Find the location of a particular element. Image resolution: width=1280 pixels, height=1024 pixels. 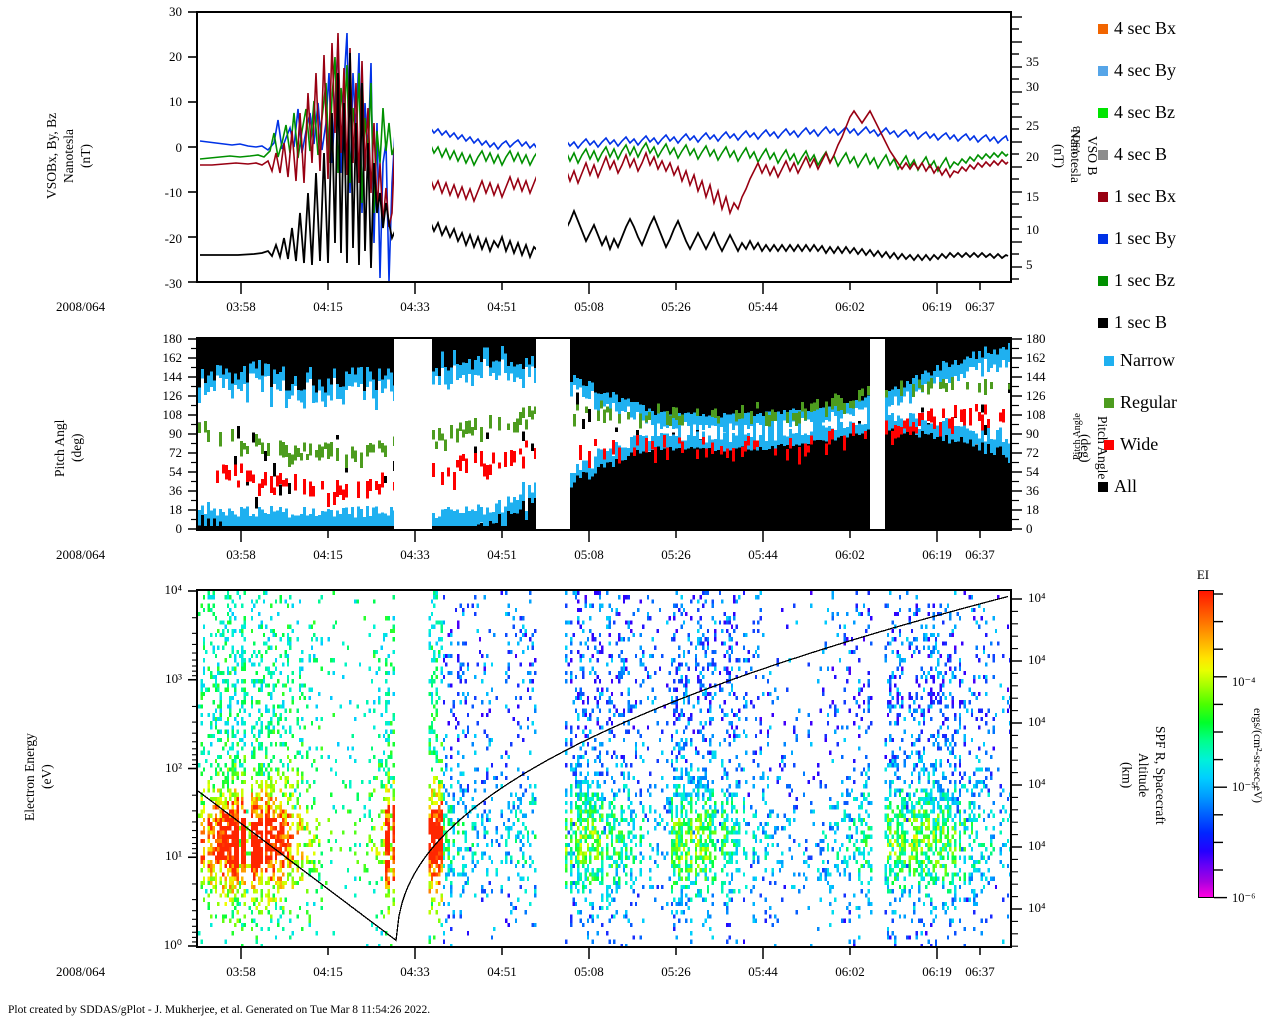

legend-group-label-pitch-angle: Pitch Angle is located at coordinates (1077, 437).